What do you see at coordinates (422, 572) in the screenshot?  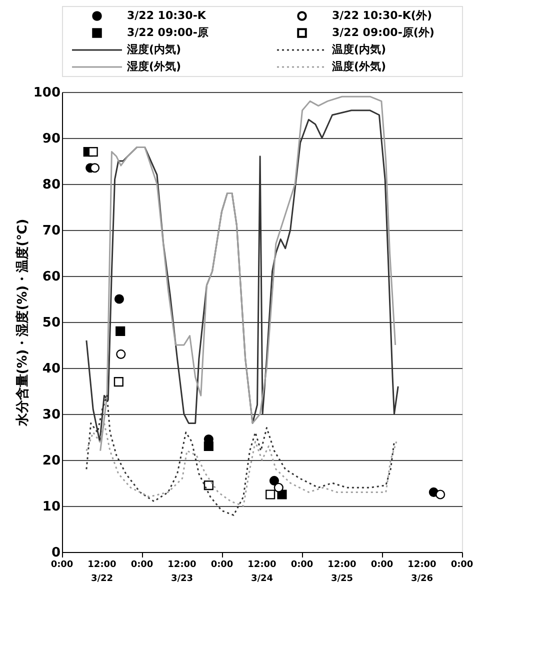 I see `x-tick-label: 12:00 3/26` at bounding box center [422, 572].